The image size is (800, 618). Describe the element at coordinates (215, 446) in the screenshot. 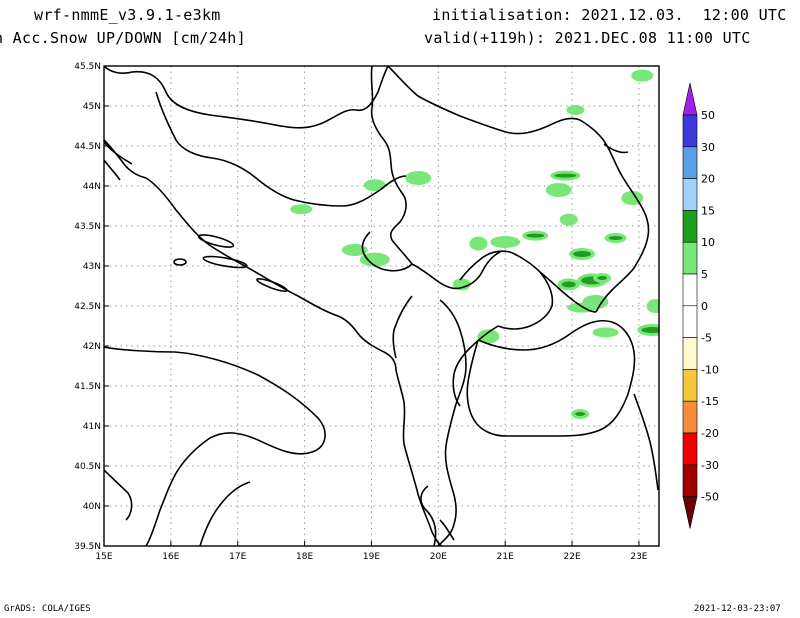

I see `italy-coastline` at that location.